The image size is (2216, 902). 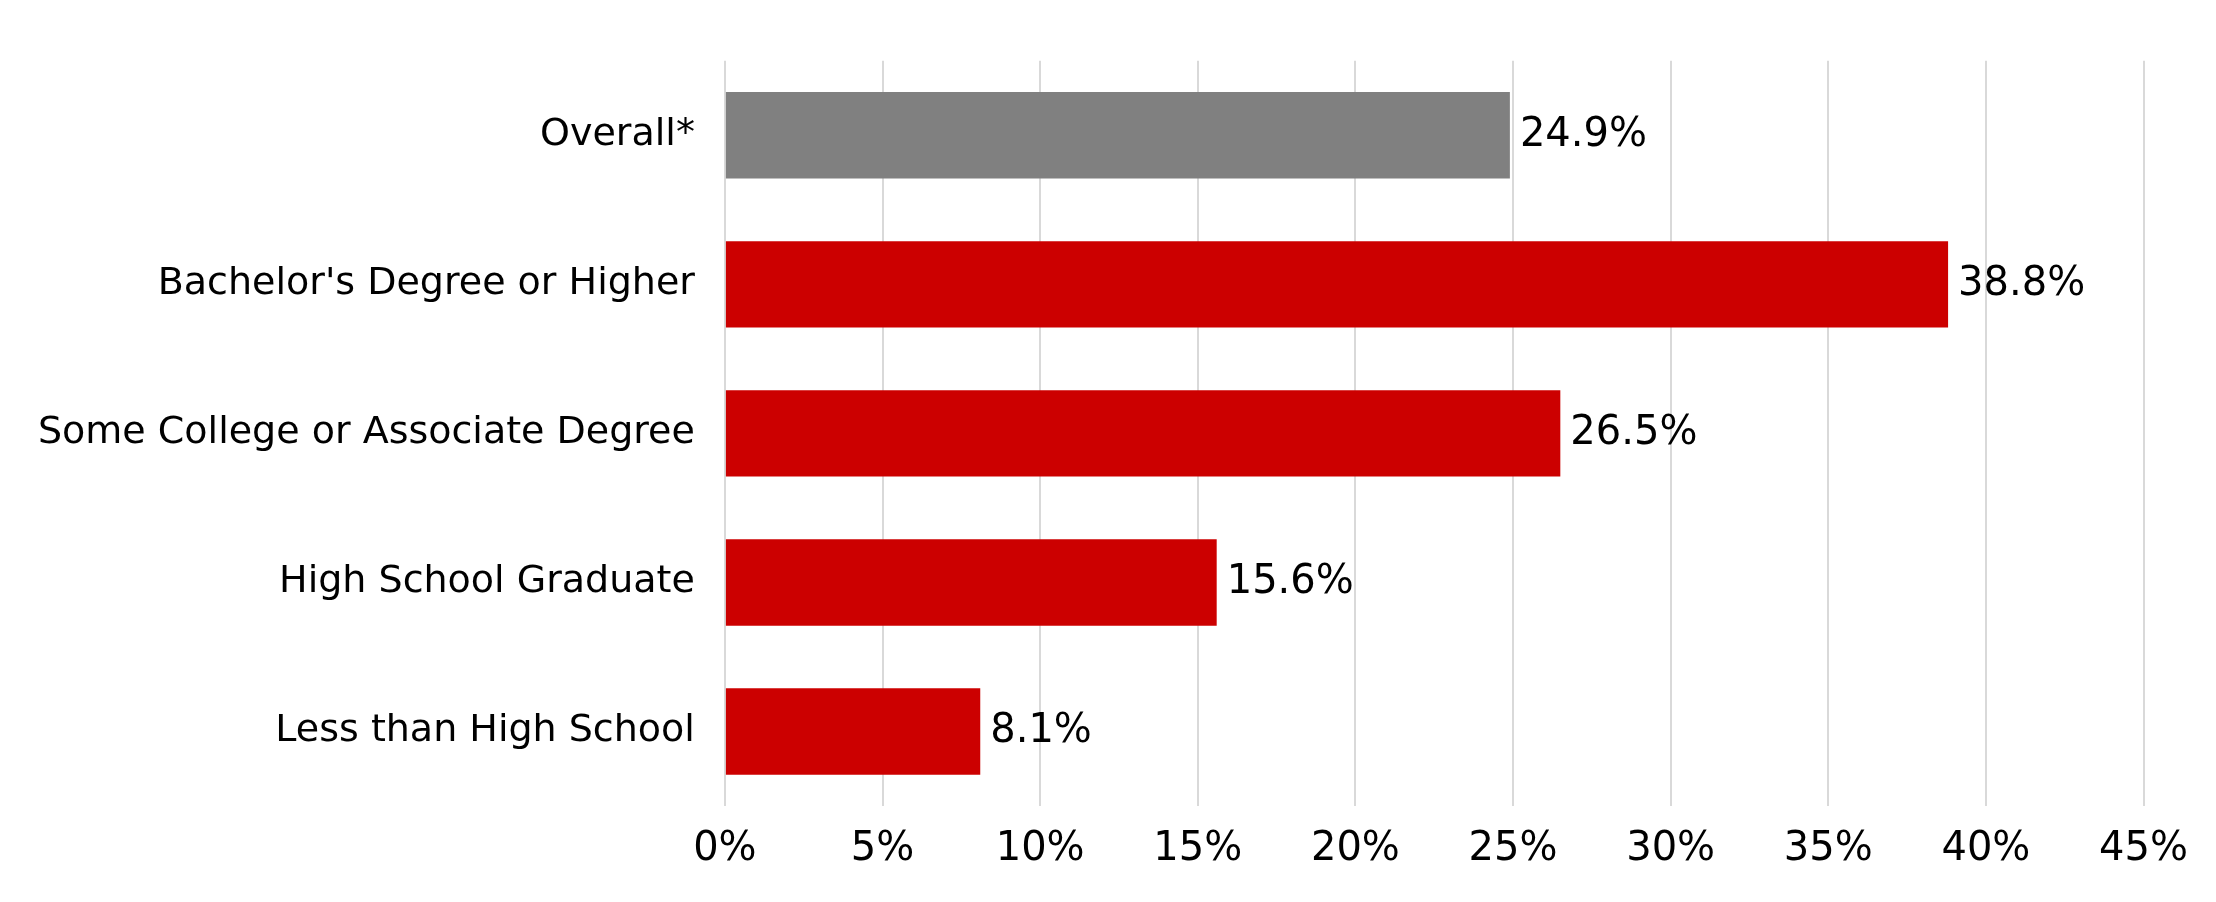 What do you see at coordinates (1671, 846) in the screenshot?
I see `x-tick-label: 30%` at bounding box center [1671, 846].